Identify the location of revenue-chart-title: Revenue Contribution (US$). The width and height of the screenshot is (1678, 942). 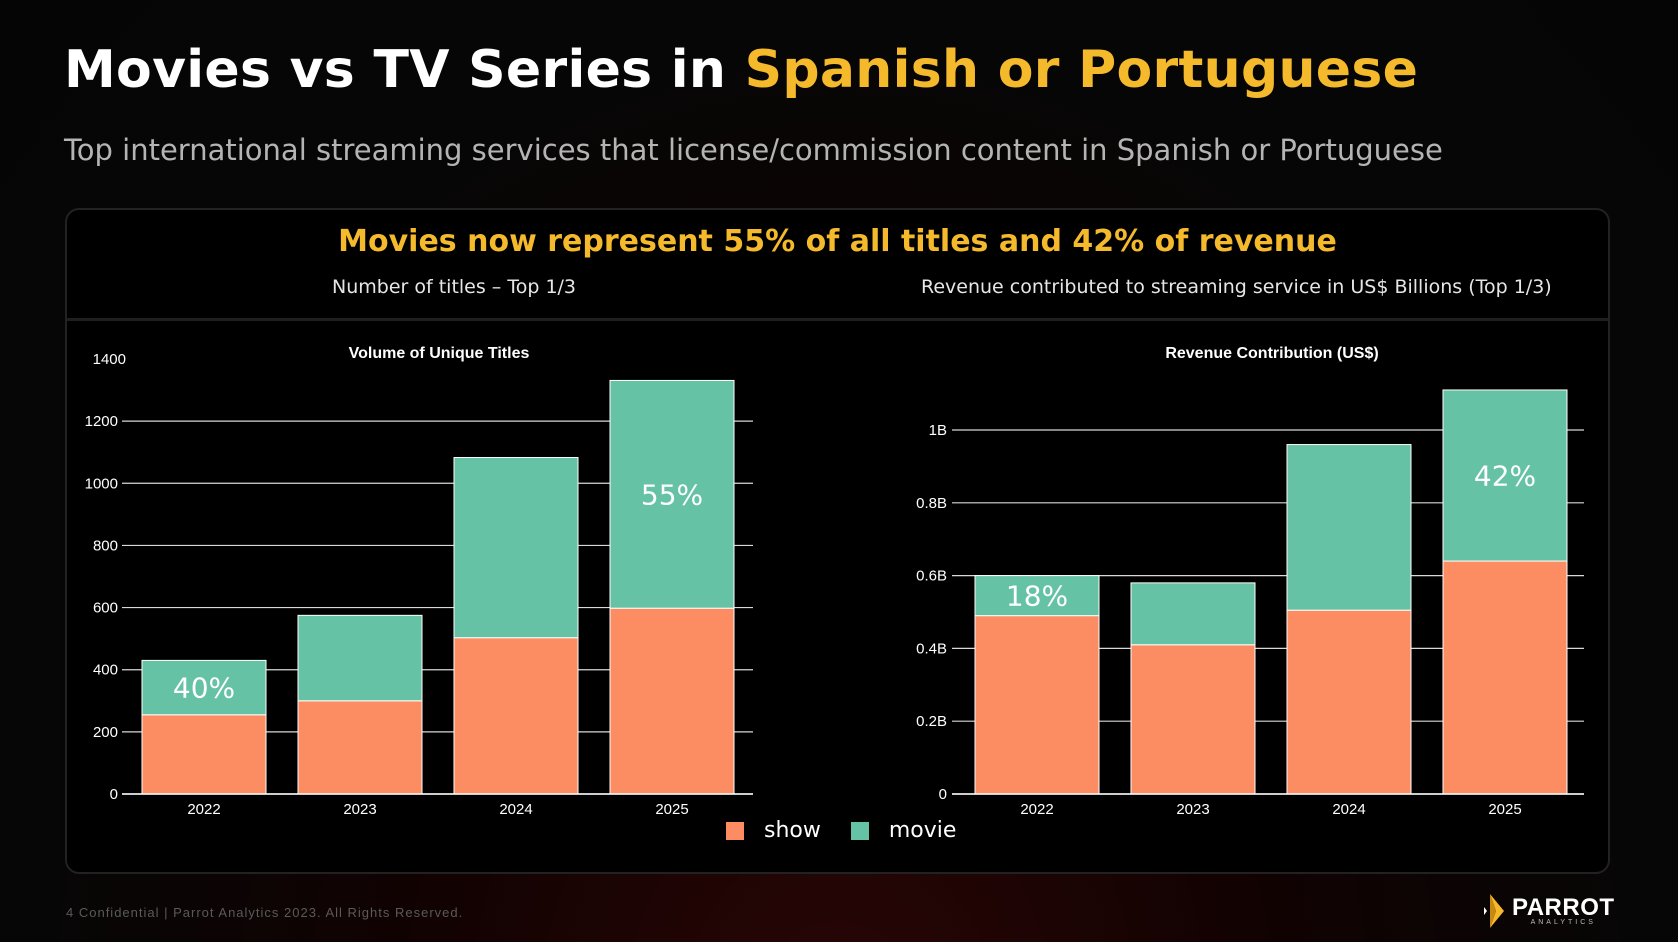
(1271, 353).